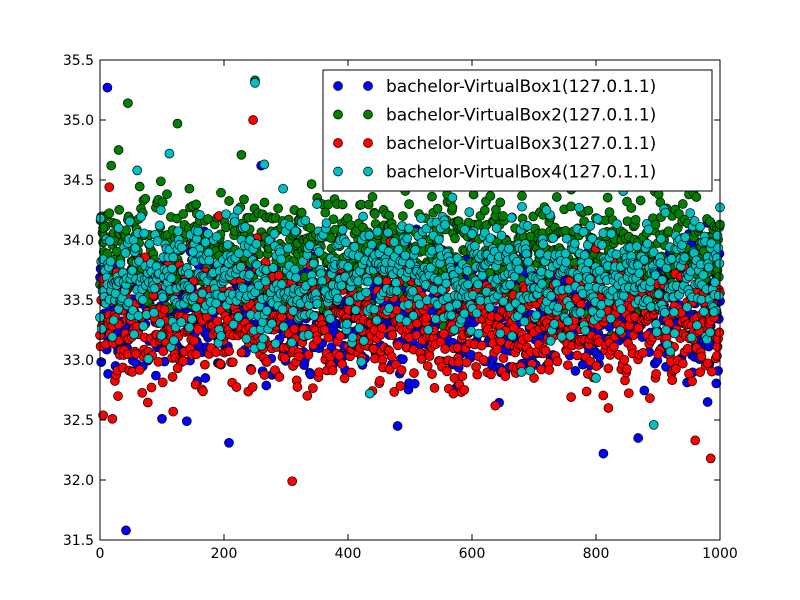 The image size is (800, 600). What do you see at coordinates (348, 554) in the screenshot?
I see `x-tick-label: 400` at bounding box center [348, 554].